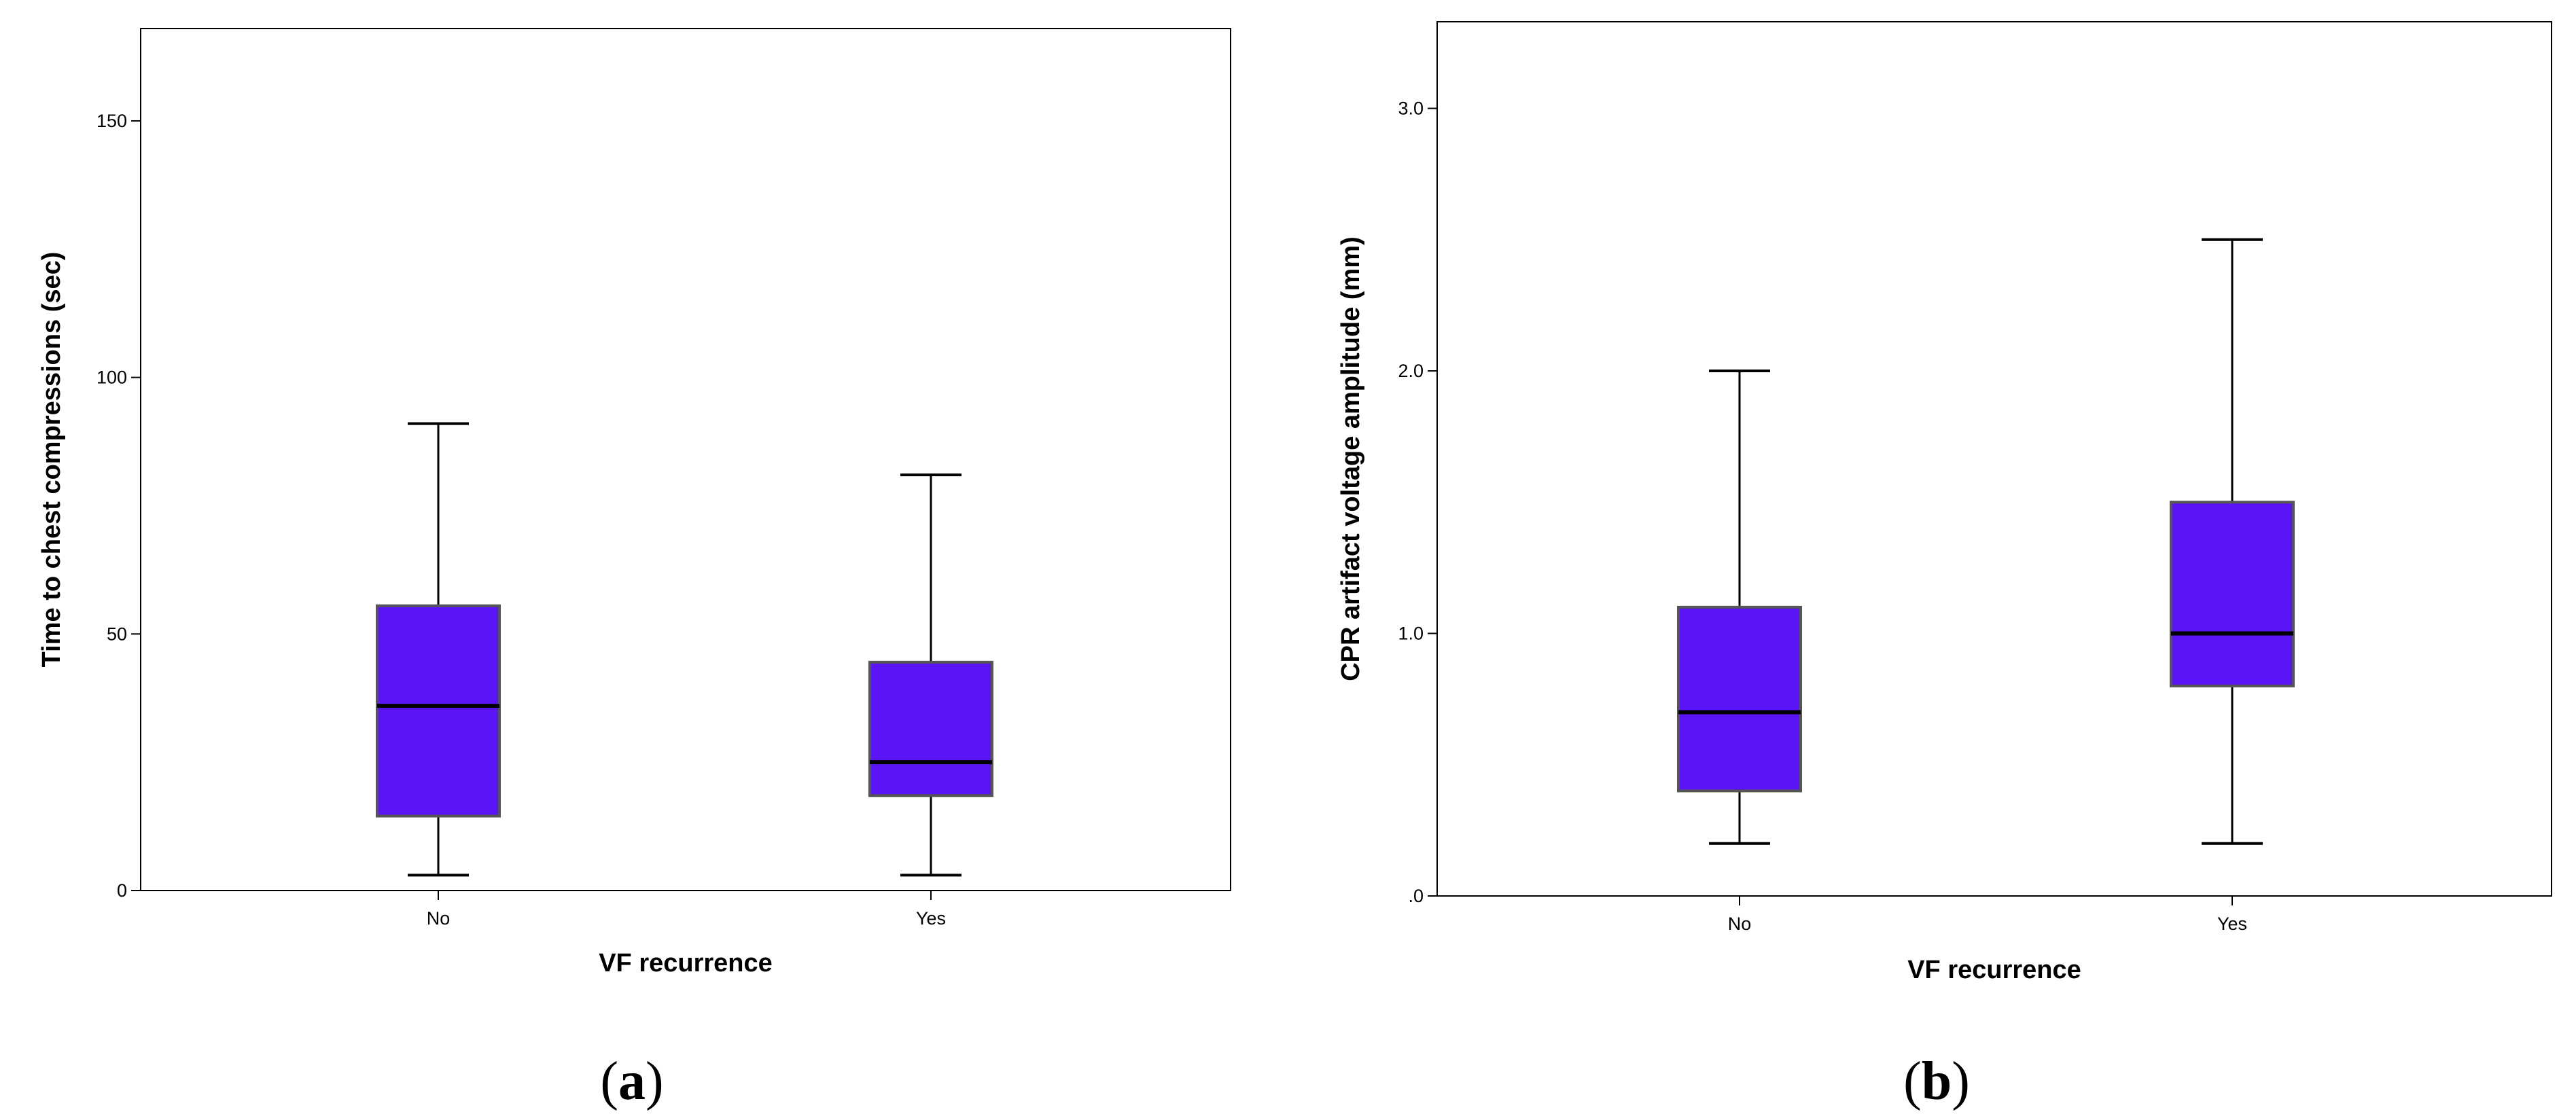 Image resolution: width=2576 pixels, height=1114 pixels. I want to click on x-axis-b: No Yes, so click(1987, 915).